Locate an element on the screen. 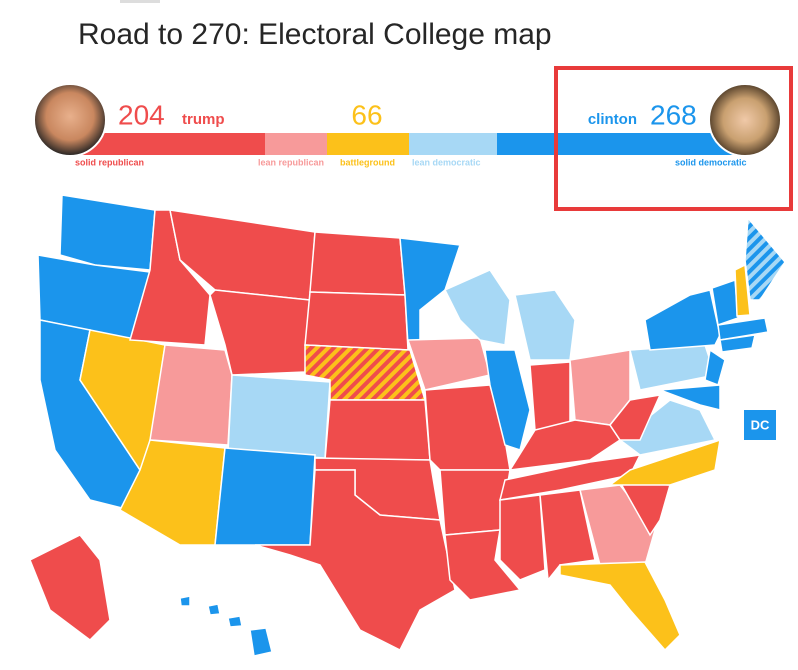 Image resolution: width=798 pixels, height=670 pixels. trump-photo is located at coordinates (70, 120).